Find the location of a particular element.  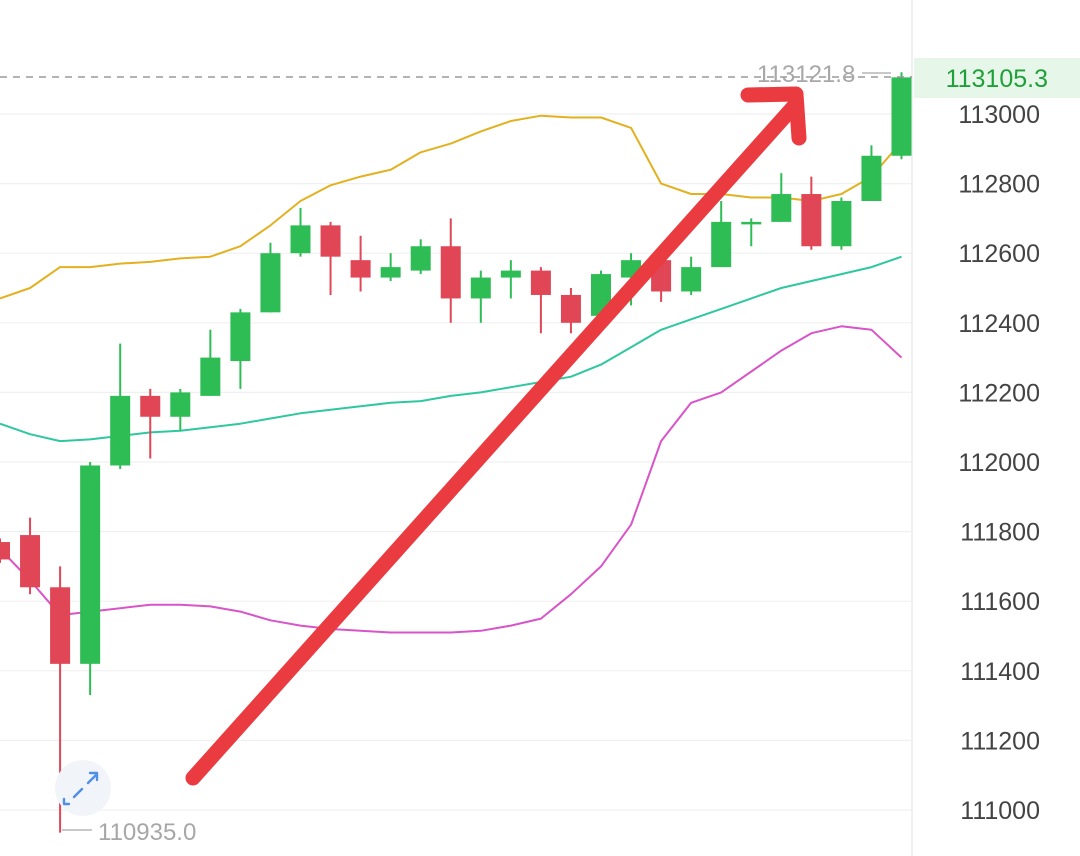

expand-icon is located at coordinates (80, 788).